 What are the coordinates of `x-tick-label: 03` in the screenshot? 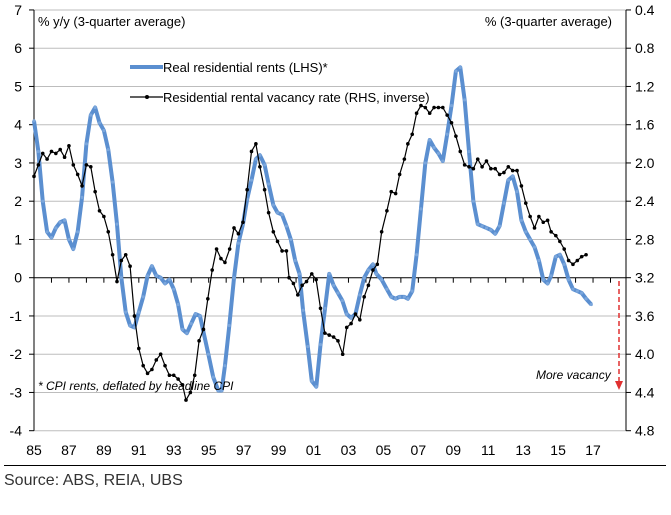 It's located at (349, 450).